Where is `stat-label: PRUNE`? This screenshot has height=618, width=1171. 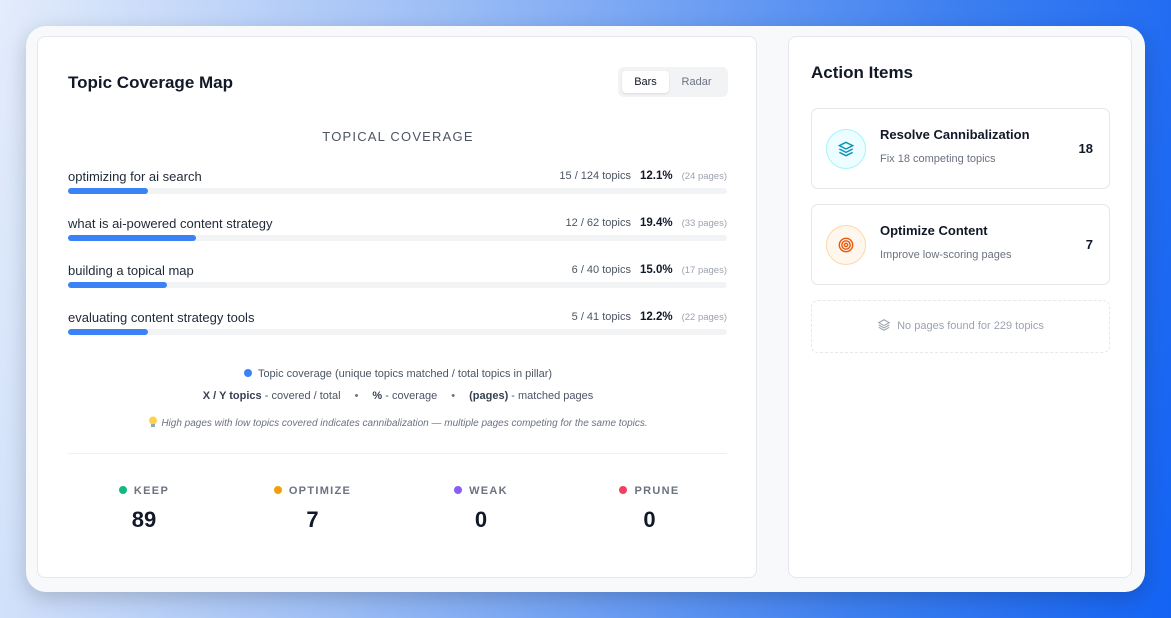 stat-label: PRUNE is located at coordinates (650, 491).